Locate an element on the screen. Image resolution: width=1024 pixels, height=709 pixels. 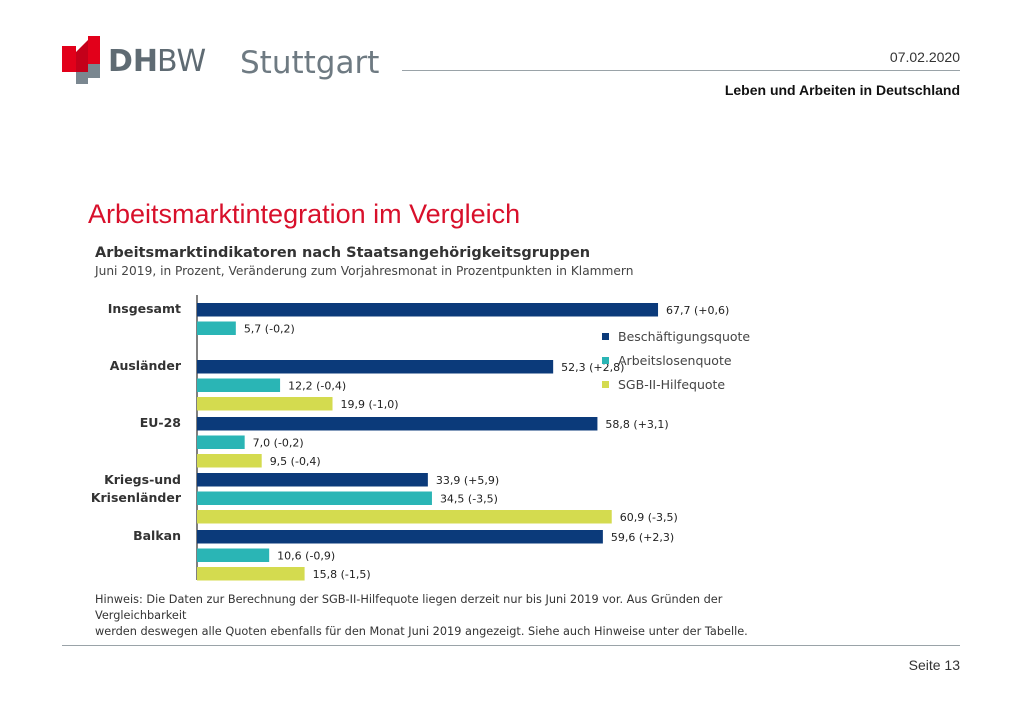
page-number: Seite 13 is located at coordinates (934, 665).